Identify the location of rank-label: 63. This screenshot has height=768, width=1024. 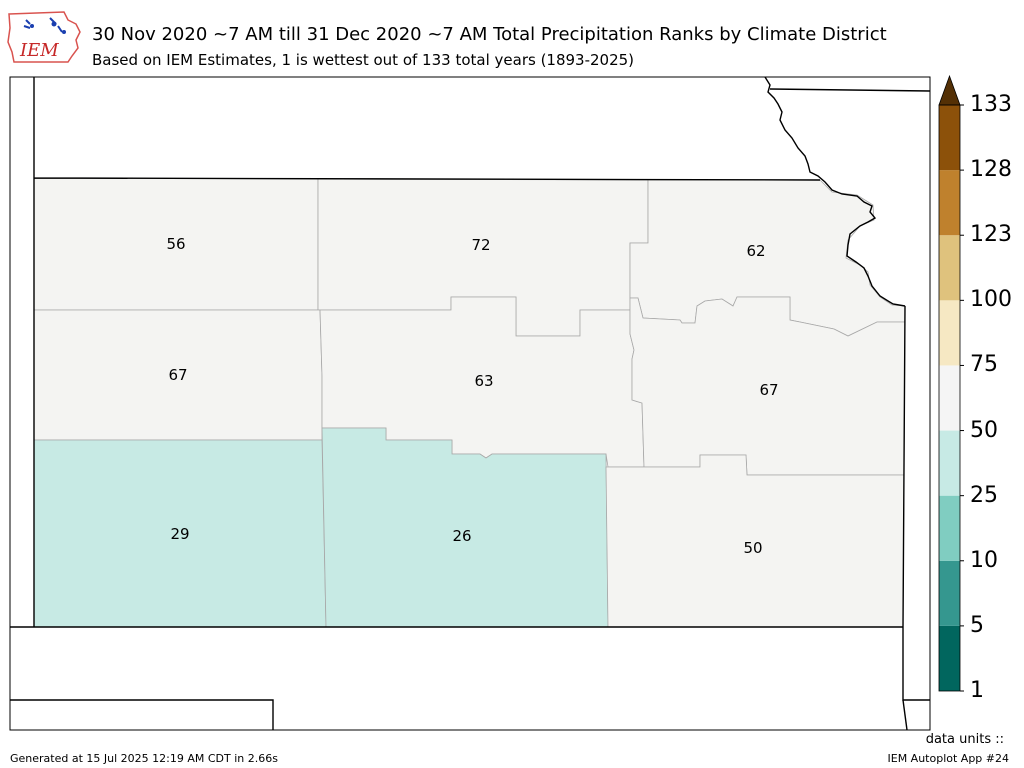
(483, 381).